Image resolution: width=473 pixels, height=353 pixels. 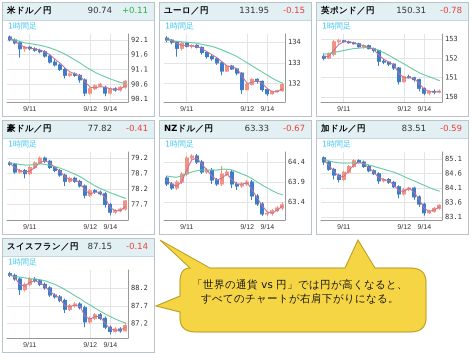 I want to click on text: 63.33, so click(x=256, y=129).